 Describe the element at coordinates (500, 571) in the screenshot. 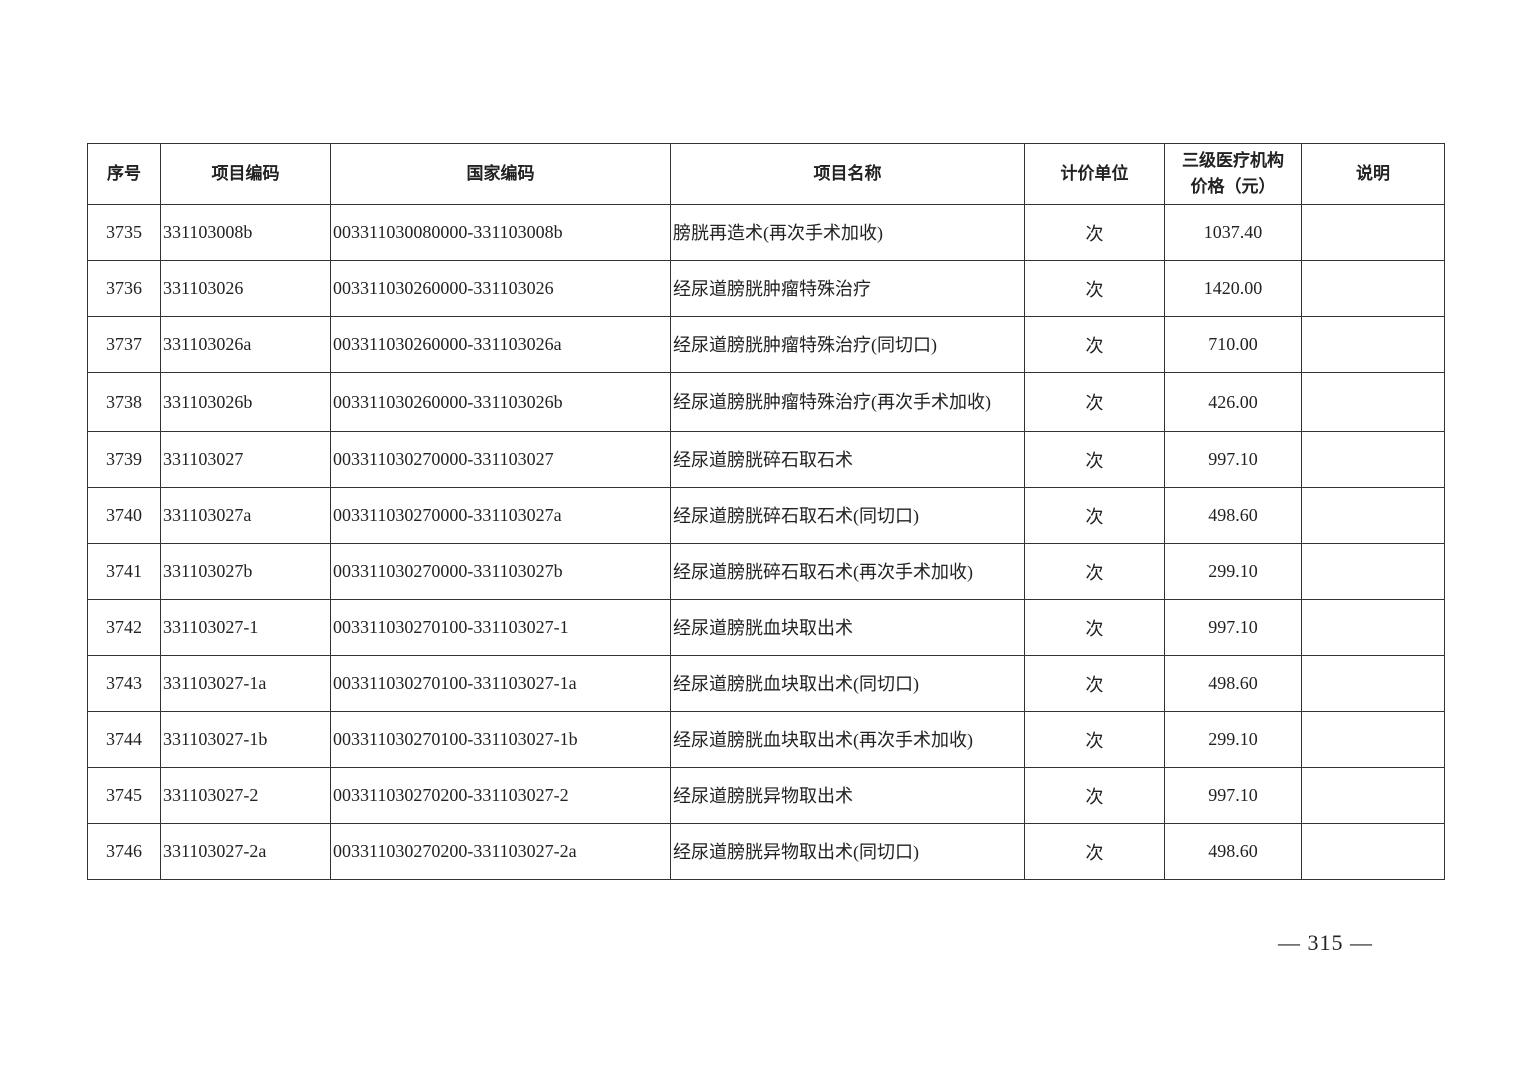

I see `cell-national: 003311030270000-331103027b` at that location.